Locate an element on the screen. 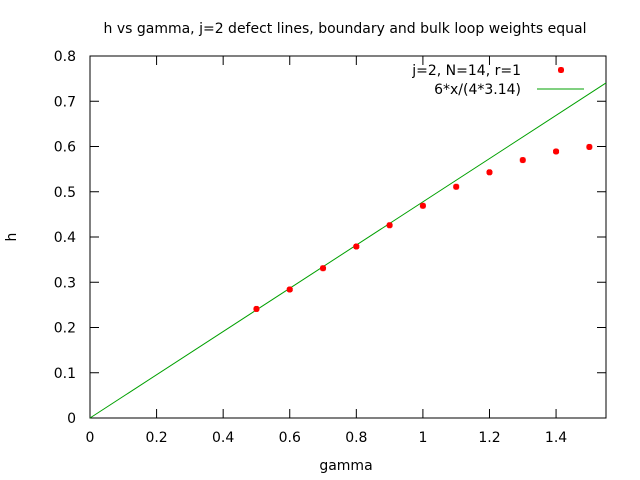 The width and height of the screenshot is (640, 480). x-tick-label: 0.2 is located at coordinates (156, 438).